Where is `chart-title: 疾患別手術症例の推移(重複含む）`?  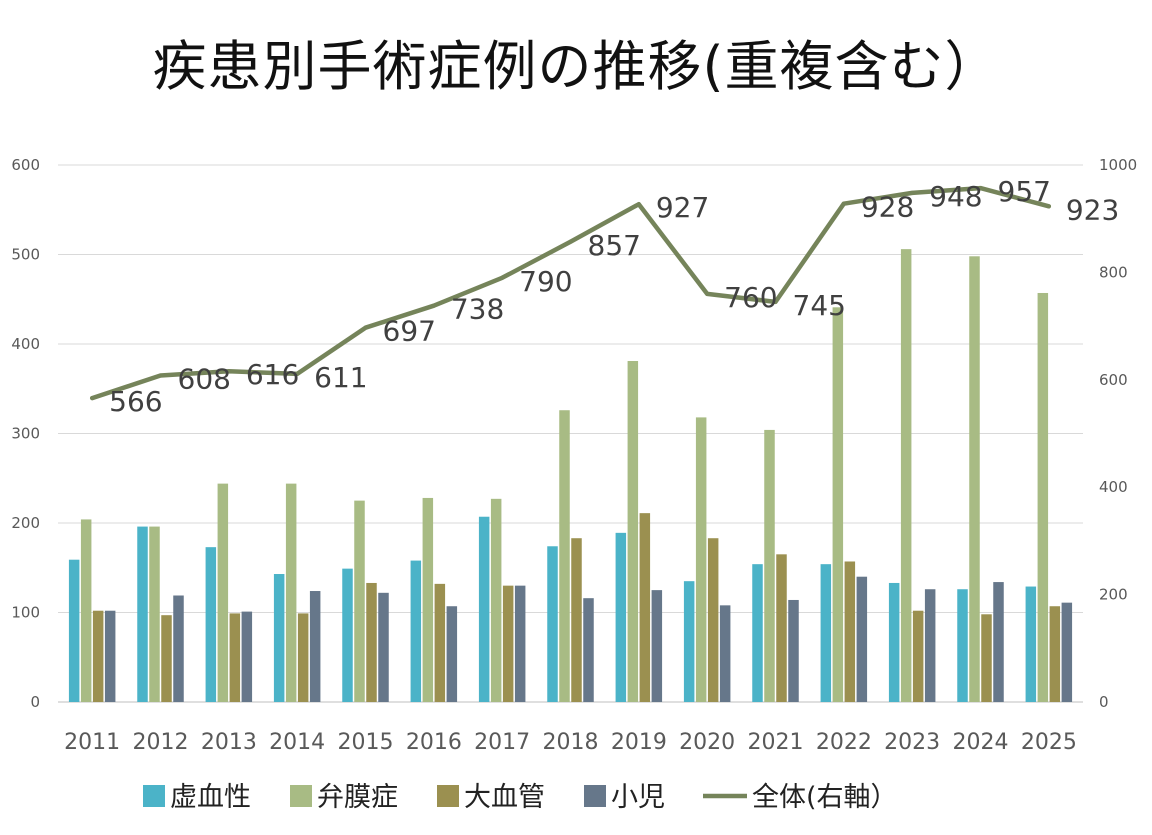 chart-title: 疾患別手術症例の推移(重複含む） is located at coordinates (576, 66).